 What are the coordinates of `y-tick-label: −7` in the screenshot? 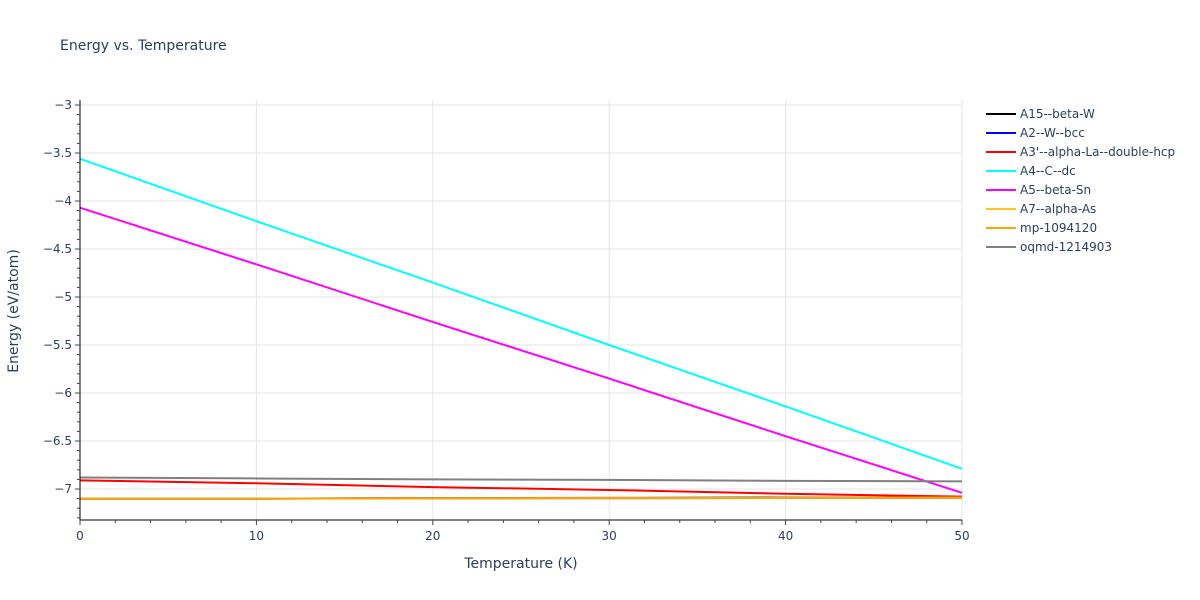 It's located at (63, 489).